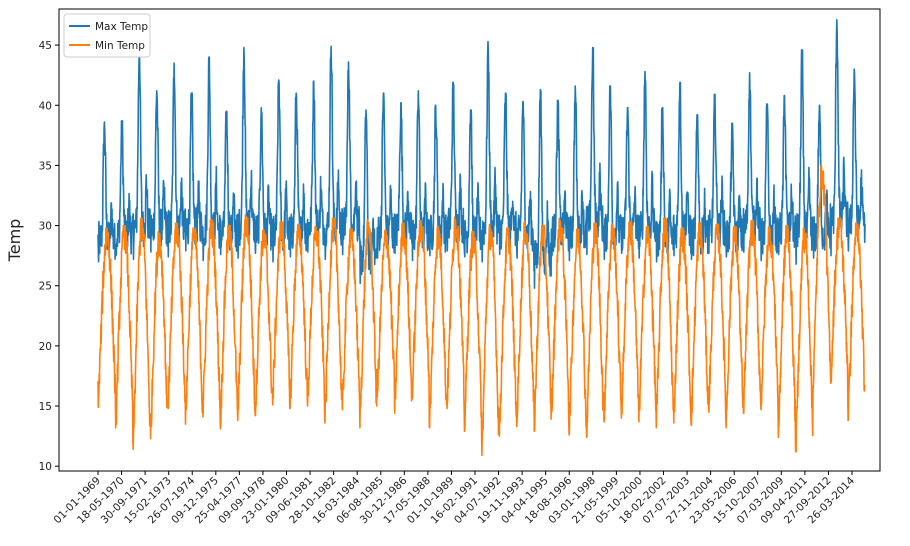 The width and height of the screenshot is (910, 546). What do you see at coordinates (120, 46) in the screenshot?
I see `legend-label-min-temp: Min Temp` at bounding box center [120, 46].